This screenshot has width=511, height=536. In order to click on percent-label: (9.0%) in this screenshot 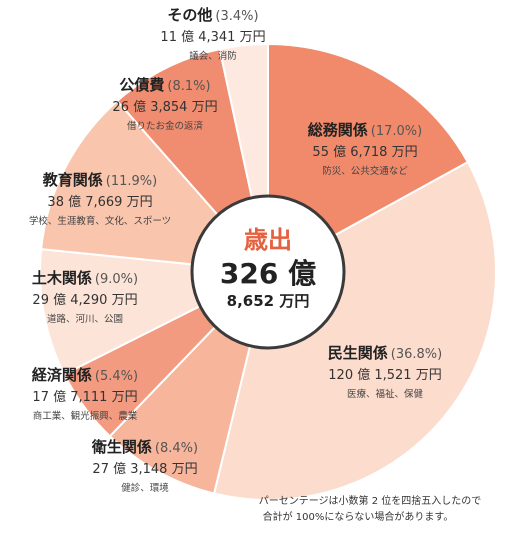, I will do `click(116, 279)`.